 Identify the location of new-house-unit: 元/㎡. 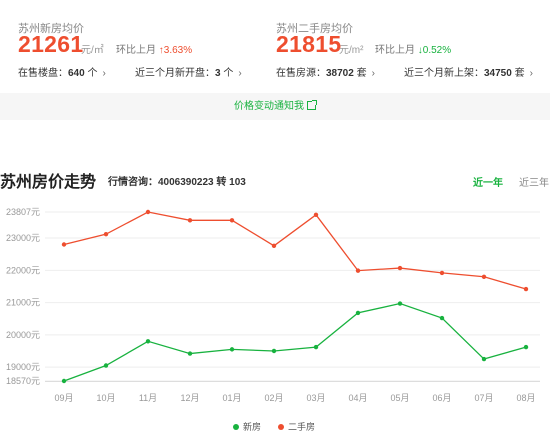
(92, 50).